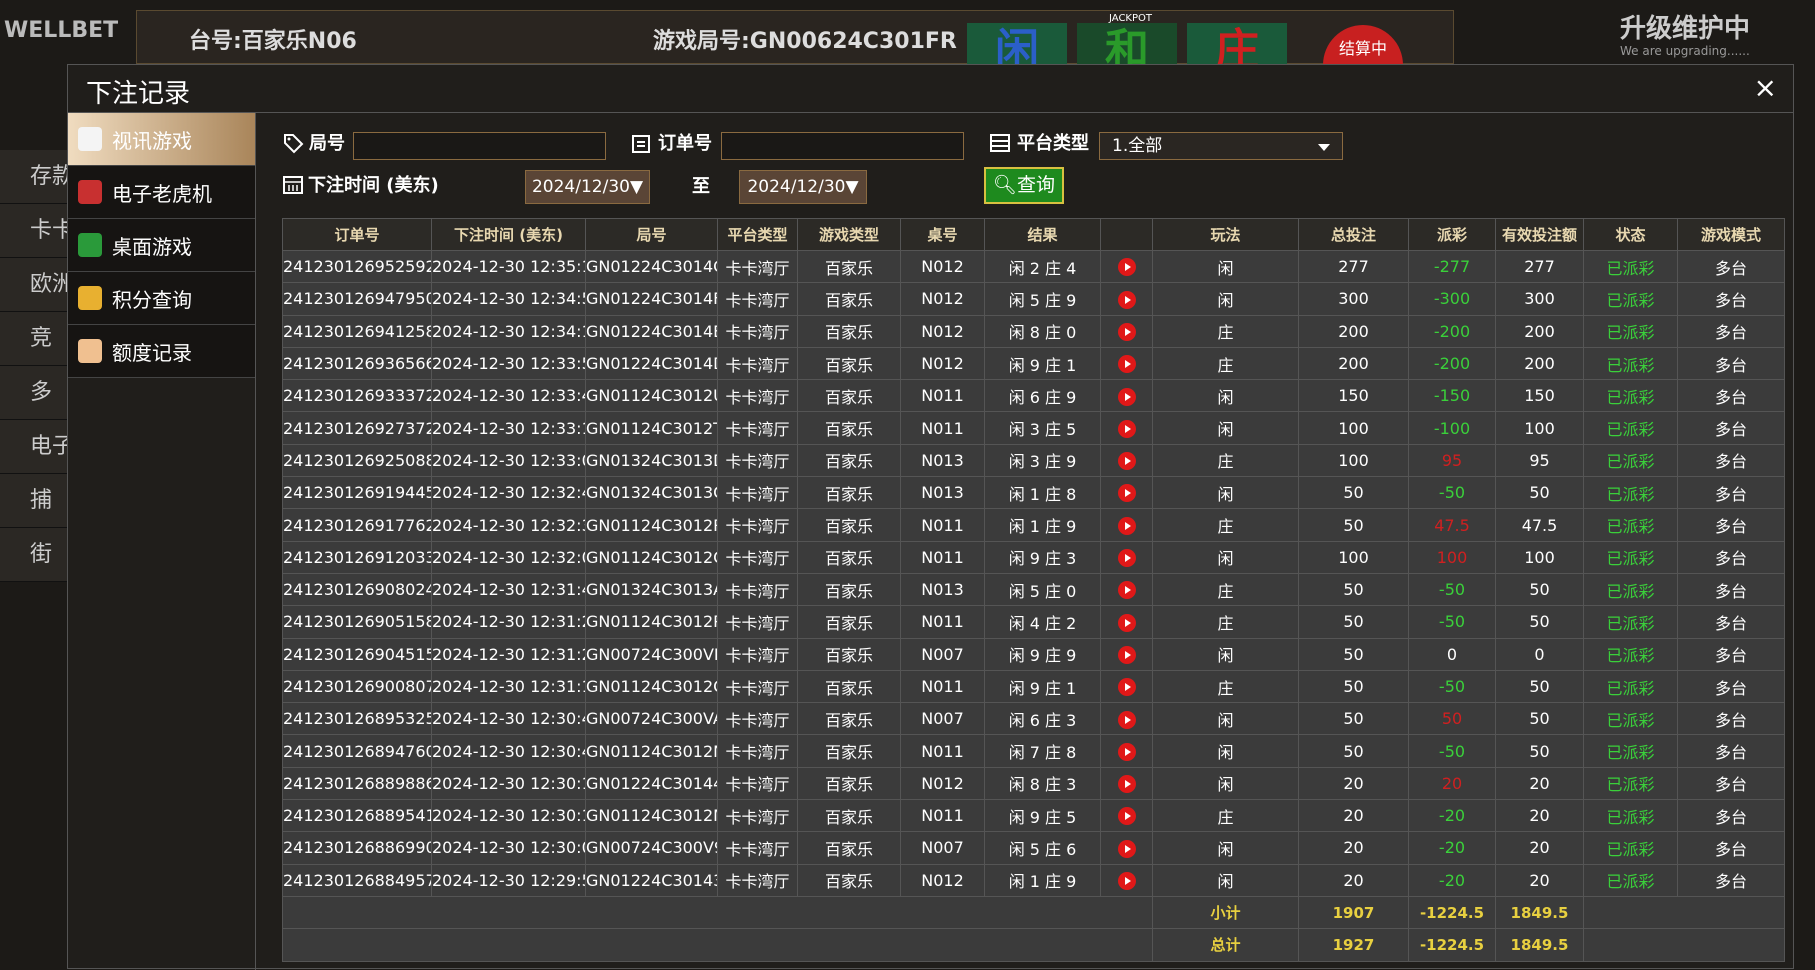 The width and height of the screenshot is (1815, 970). Describe the element at coordinates (90, 298) in the screenshot. I see `sidebar-icon` at that location.